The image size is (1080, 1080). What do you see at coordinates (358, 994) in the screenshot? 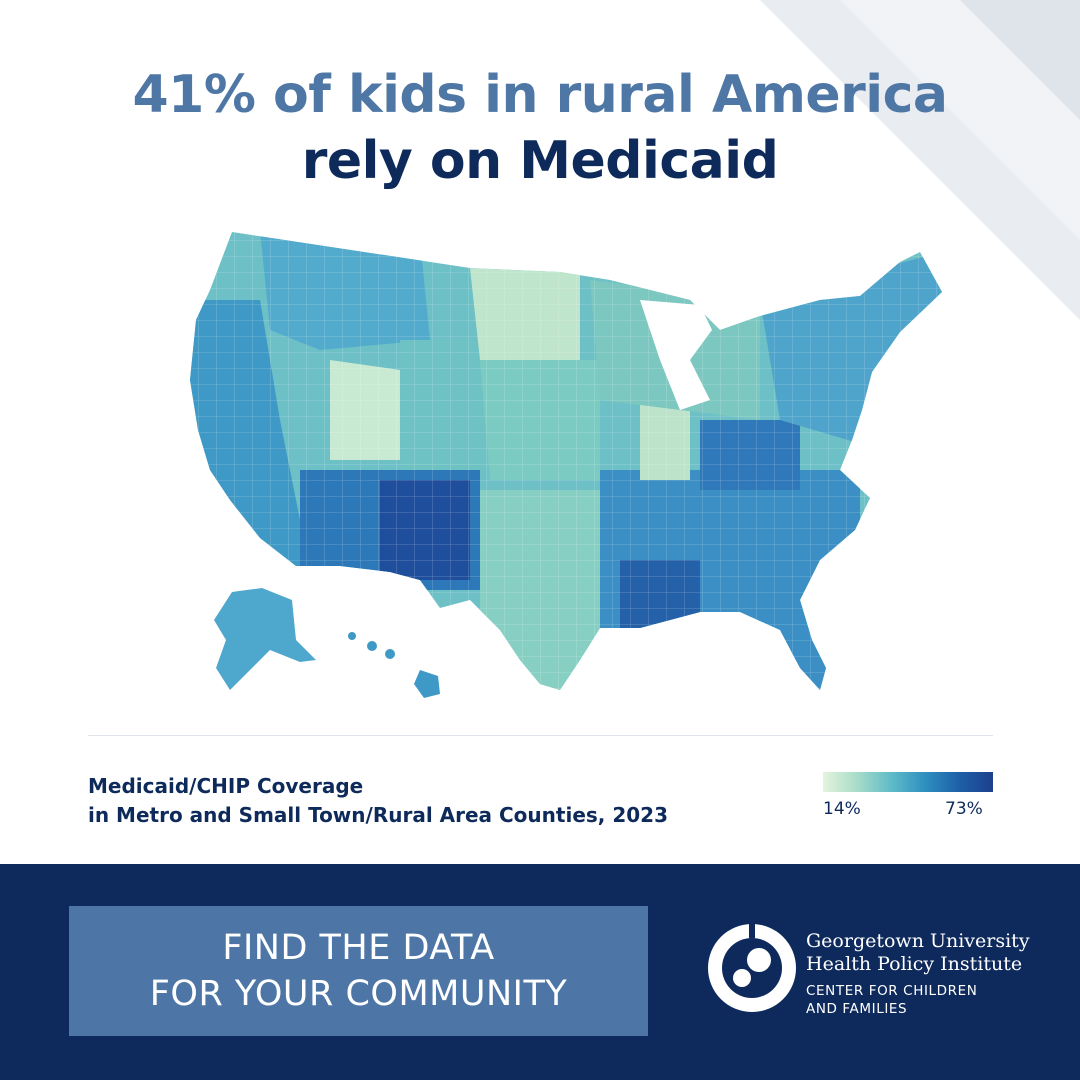
I see `cta-line-2: FOR YOUR COMMUNITY` at bounding box center [358, 994].